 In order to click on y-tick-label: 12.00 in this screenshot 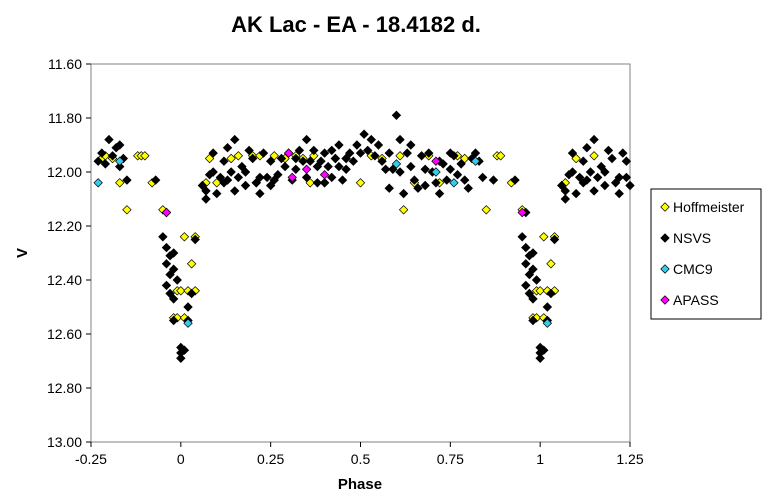, I will do `click(64, 172)`.